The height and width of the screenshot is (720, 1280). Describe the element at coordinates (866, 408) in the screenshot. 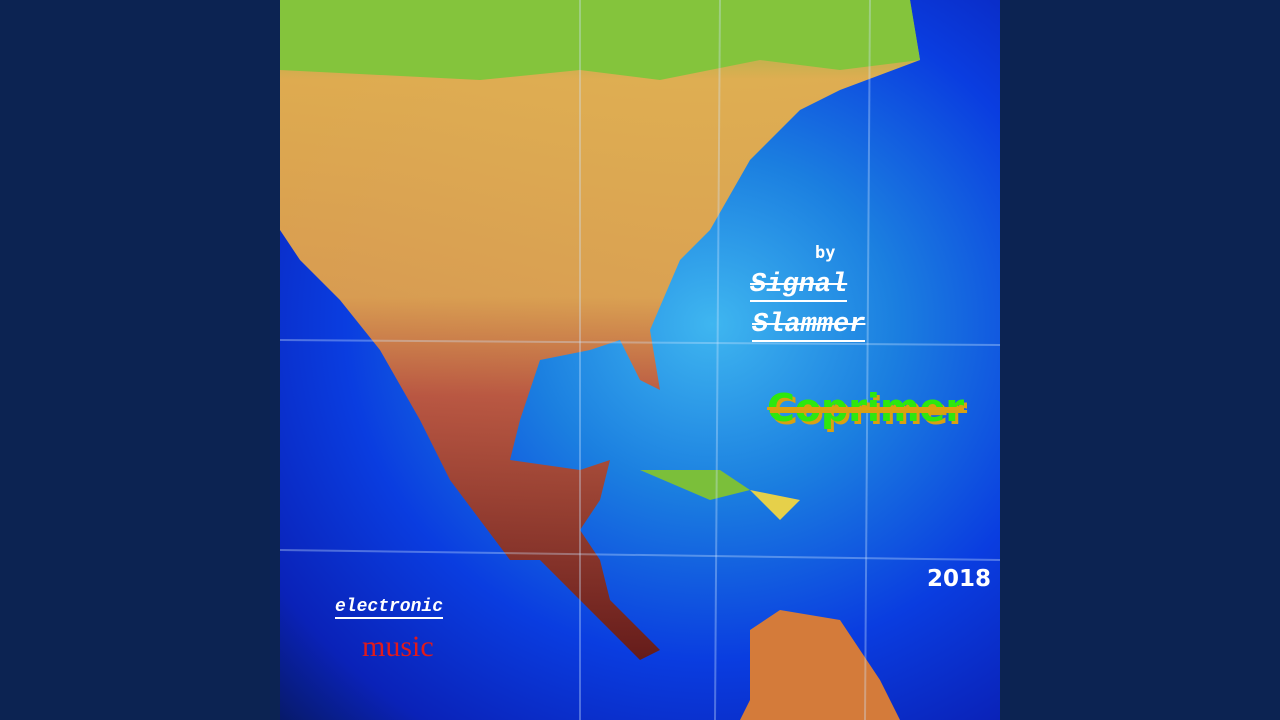

I see `album-title: Coprimer` at that location.